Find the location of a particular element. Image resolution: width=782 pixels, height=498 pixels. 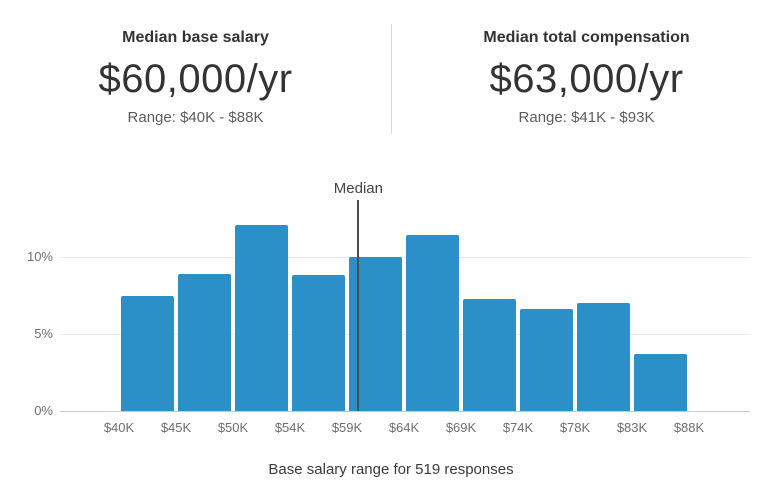

y-axis-label: 5% is located at coordinates (43, 333).